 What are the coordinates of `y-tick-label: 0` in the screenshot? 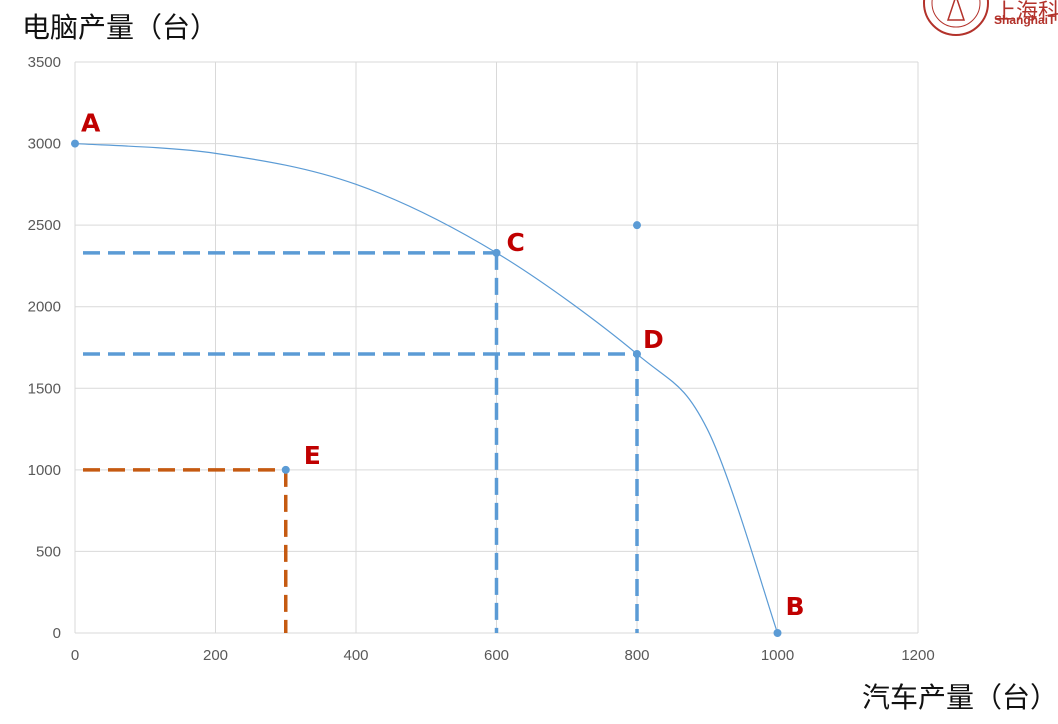 It's located at (57, 633).